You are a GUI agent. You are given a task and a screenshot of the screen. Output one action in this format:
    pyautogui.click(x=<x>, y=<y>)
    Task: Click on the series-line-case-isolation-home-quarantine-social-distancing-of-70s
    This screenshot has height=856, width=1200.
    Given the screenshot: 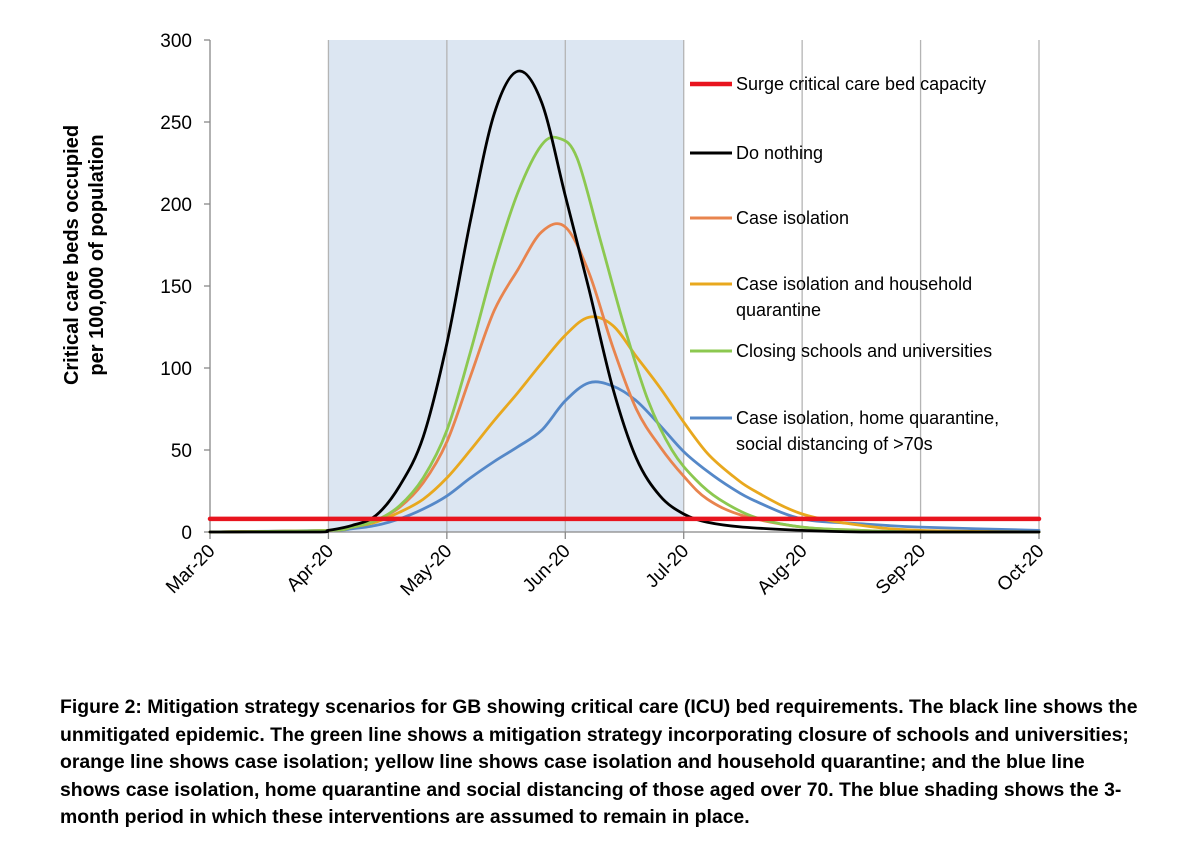 What is the action you would take?
    pyautogui.click(x=624, y=457)
    